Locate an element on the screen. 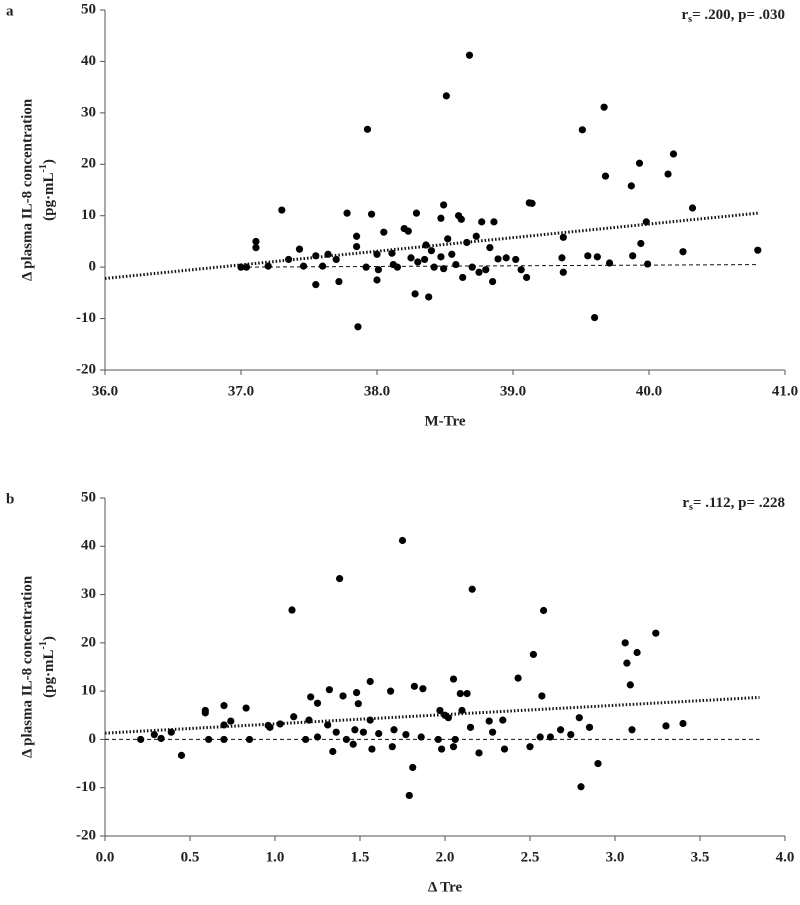  zero-line is located at coordinates (499, 266).